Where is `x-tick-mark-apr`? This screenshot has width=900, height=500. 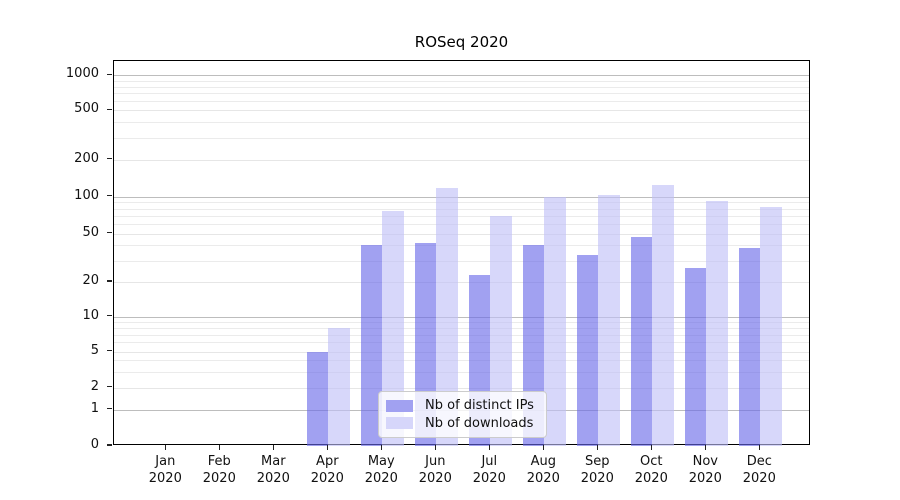 x-tick-mark-apr is located at coordinates (327, 447).